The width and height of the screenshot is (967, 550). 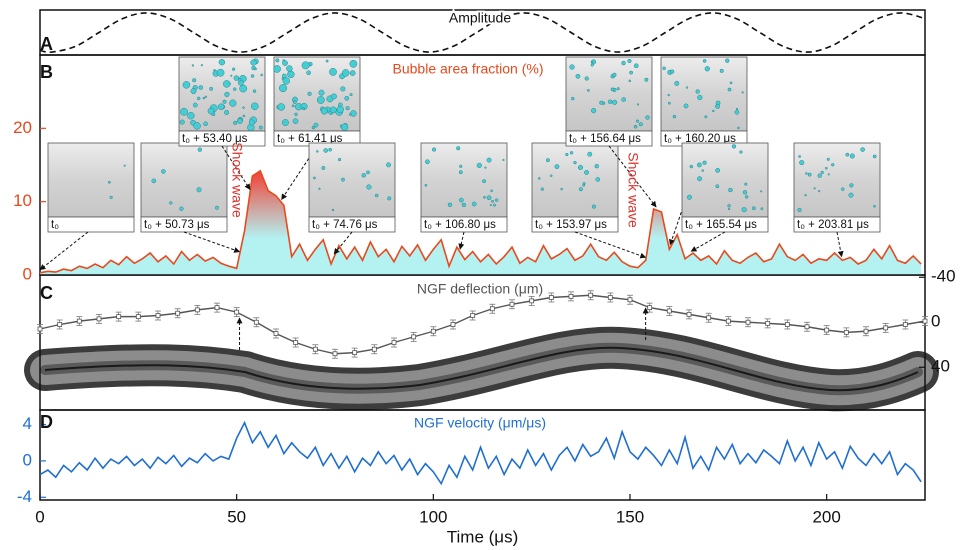 What do you see at coordinates (721, 225) in the screenshot?
I see `inset-label: t₀ + 165.54 μs` at bounding box center [721, 225].